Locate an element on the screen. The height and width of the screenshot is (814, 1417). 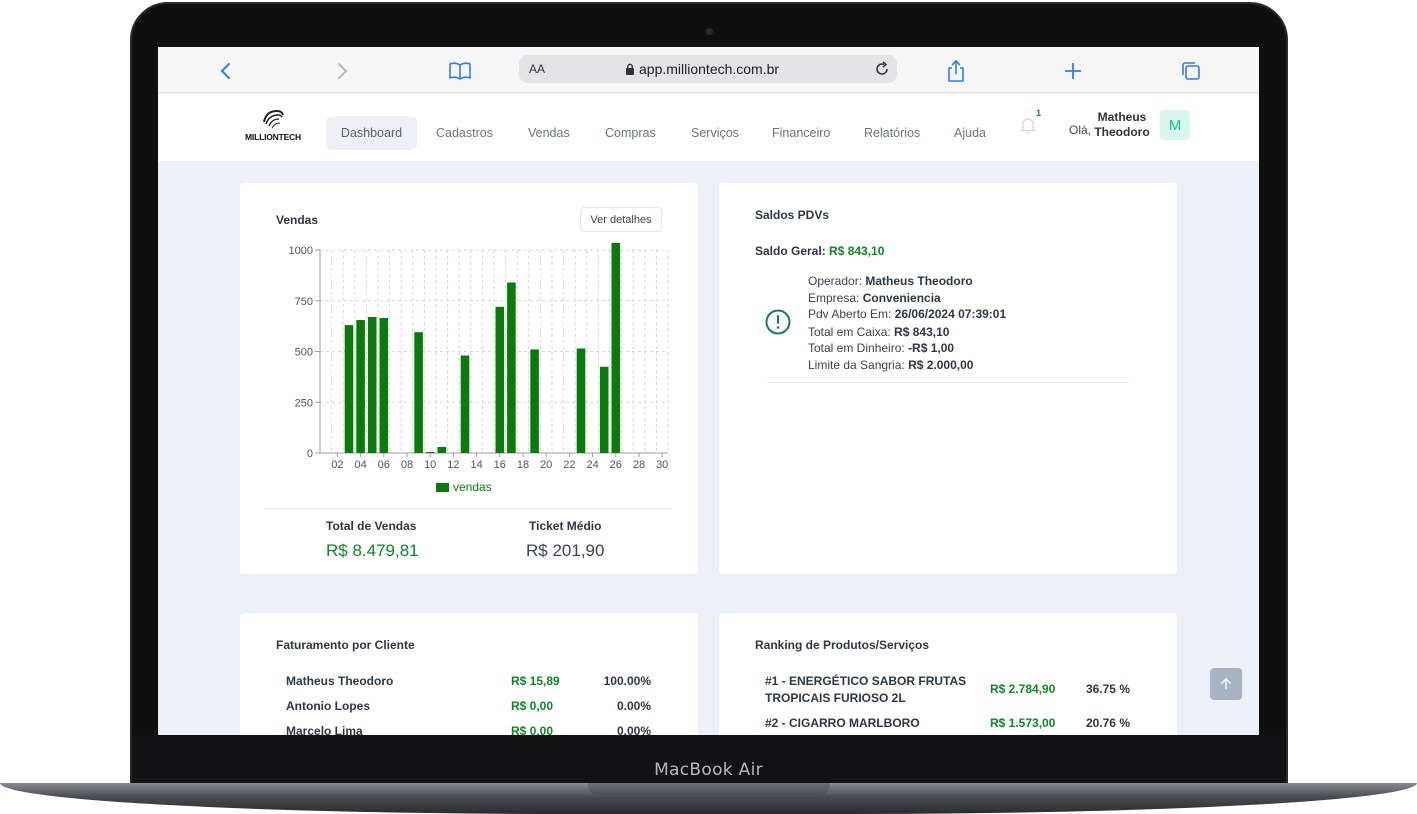
chart-xtick-label: 08 is located at coordinates (407, 465).